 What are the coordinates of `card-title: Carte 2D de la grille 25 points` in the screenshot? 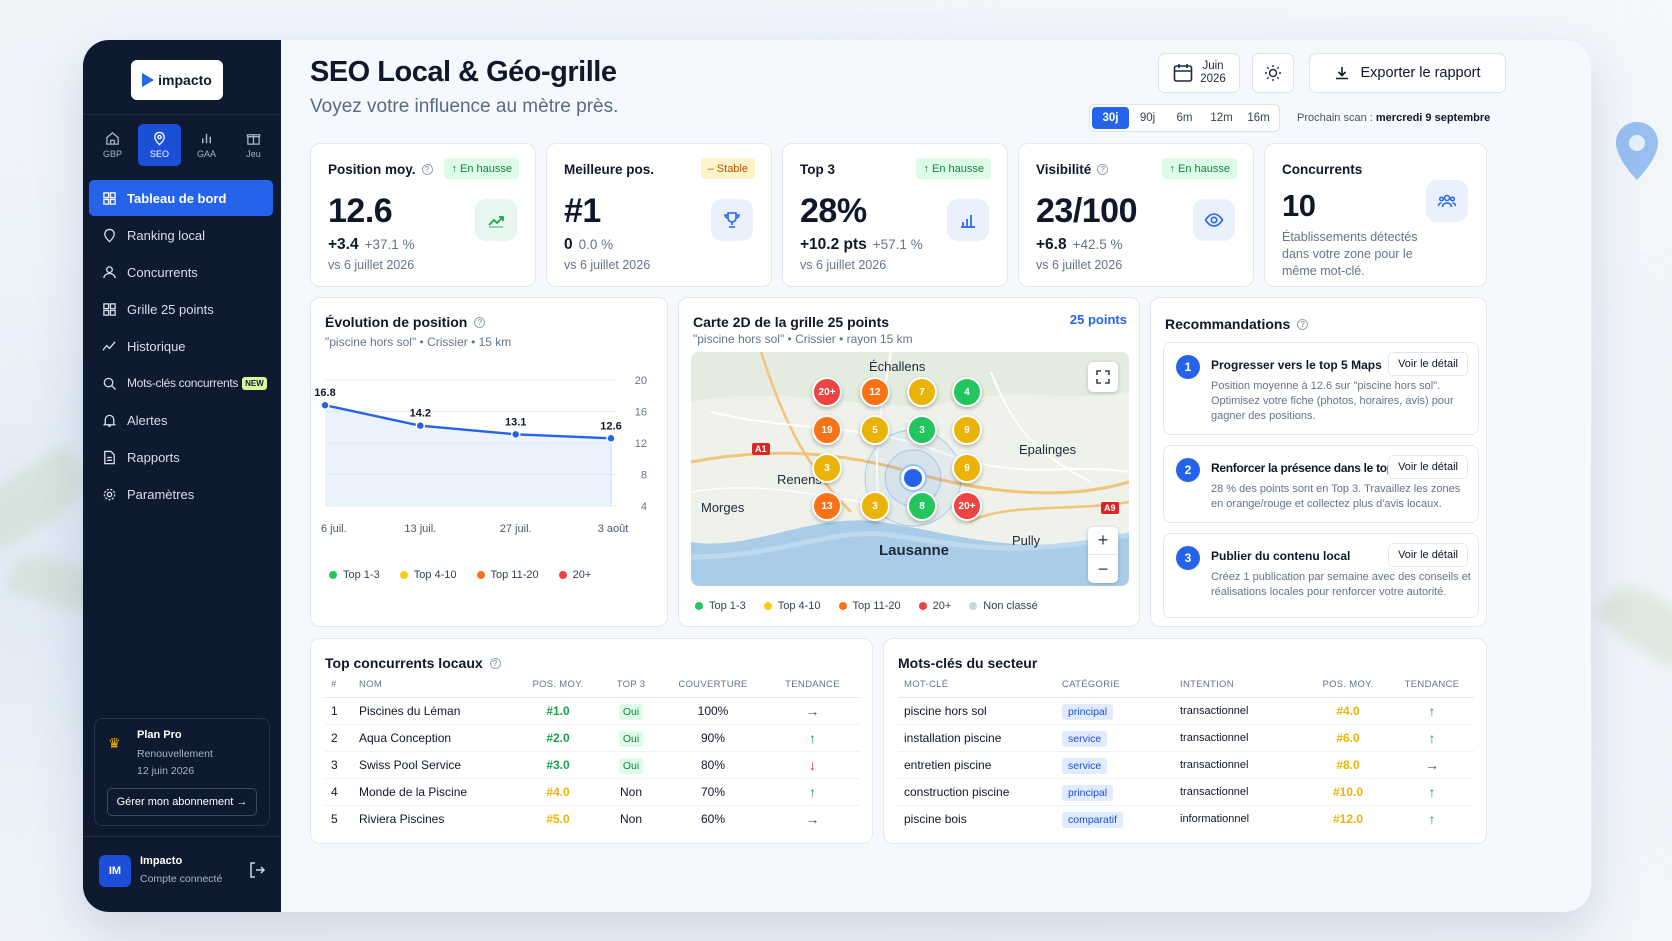 It's located at (791, 322).